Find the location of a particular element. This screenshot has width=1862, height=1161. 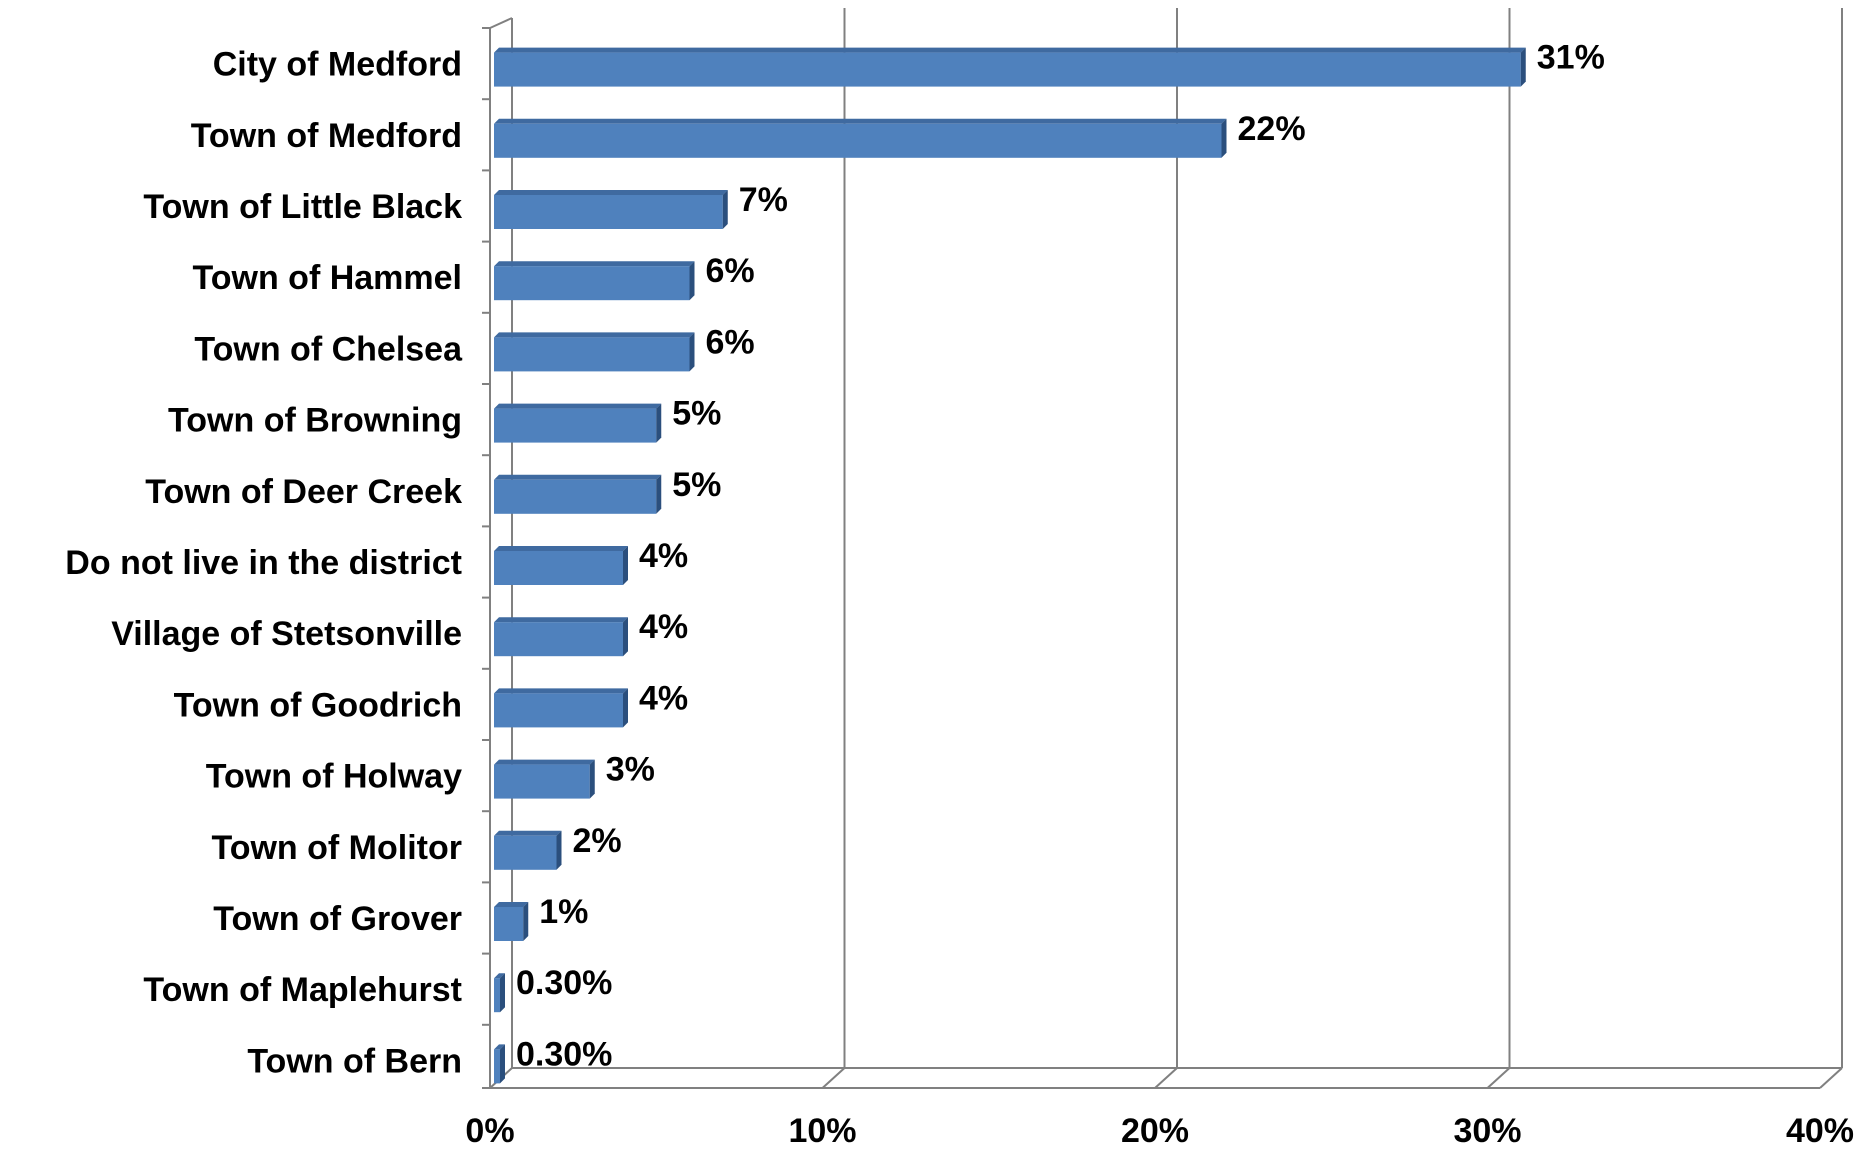

category-label: Town of Bern is located at coordinates (354, 1061).